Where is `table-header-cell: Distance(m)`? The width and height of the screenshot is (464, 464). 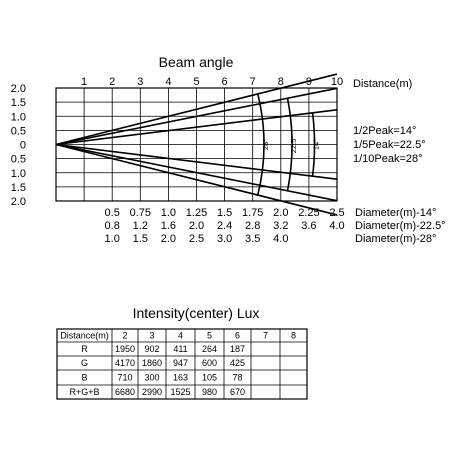 table-header-cell: Distance(m) is located at coordinates (84, 336).